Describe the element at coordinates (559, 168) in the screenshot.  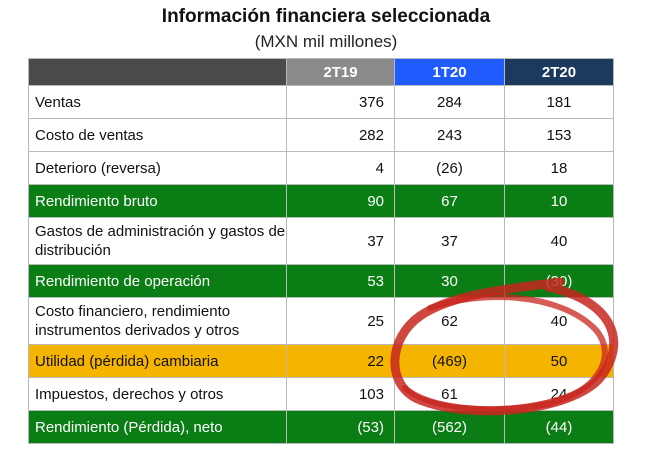
I see `cell-2T20: 18` at that location.